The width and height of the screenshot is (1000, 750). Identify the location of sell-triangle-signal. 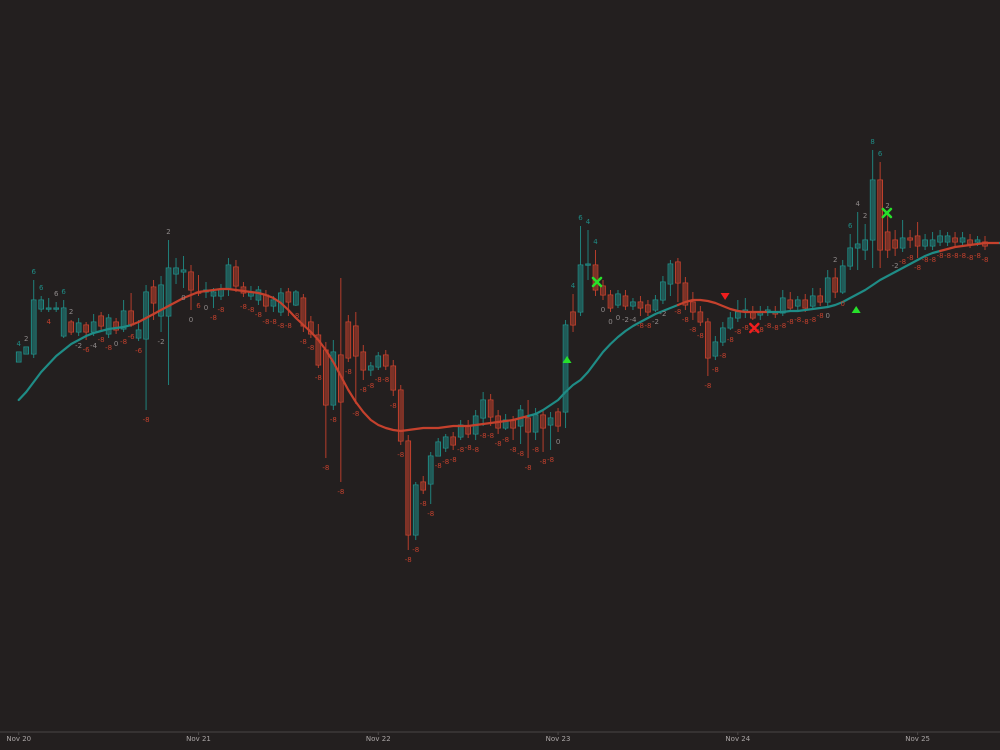
(725, 296).